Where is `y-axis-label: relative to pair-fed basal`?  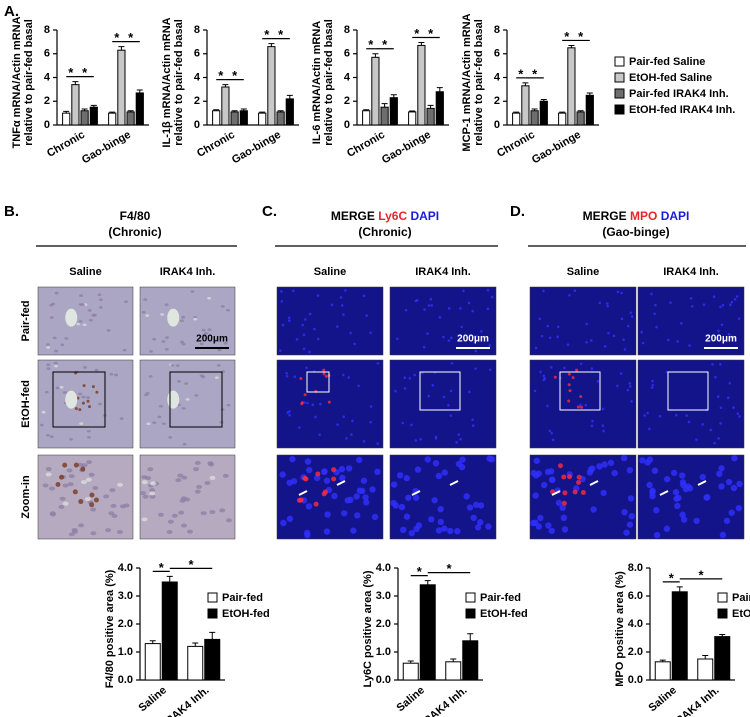 y-axis-label: relative to pair-fed basal is located at coordinates (29, 82).